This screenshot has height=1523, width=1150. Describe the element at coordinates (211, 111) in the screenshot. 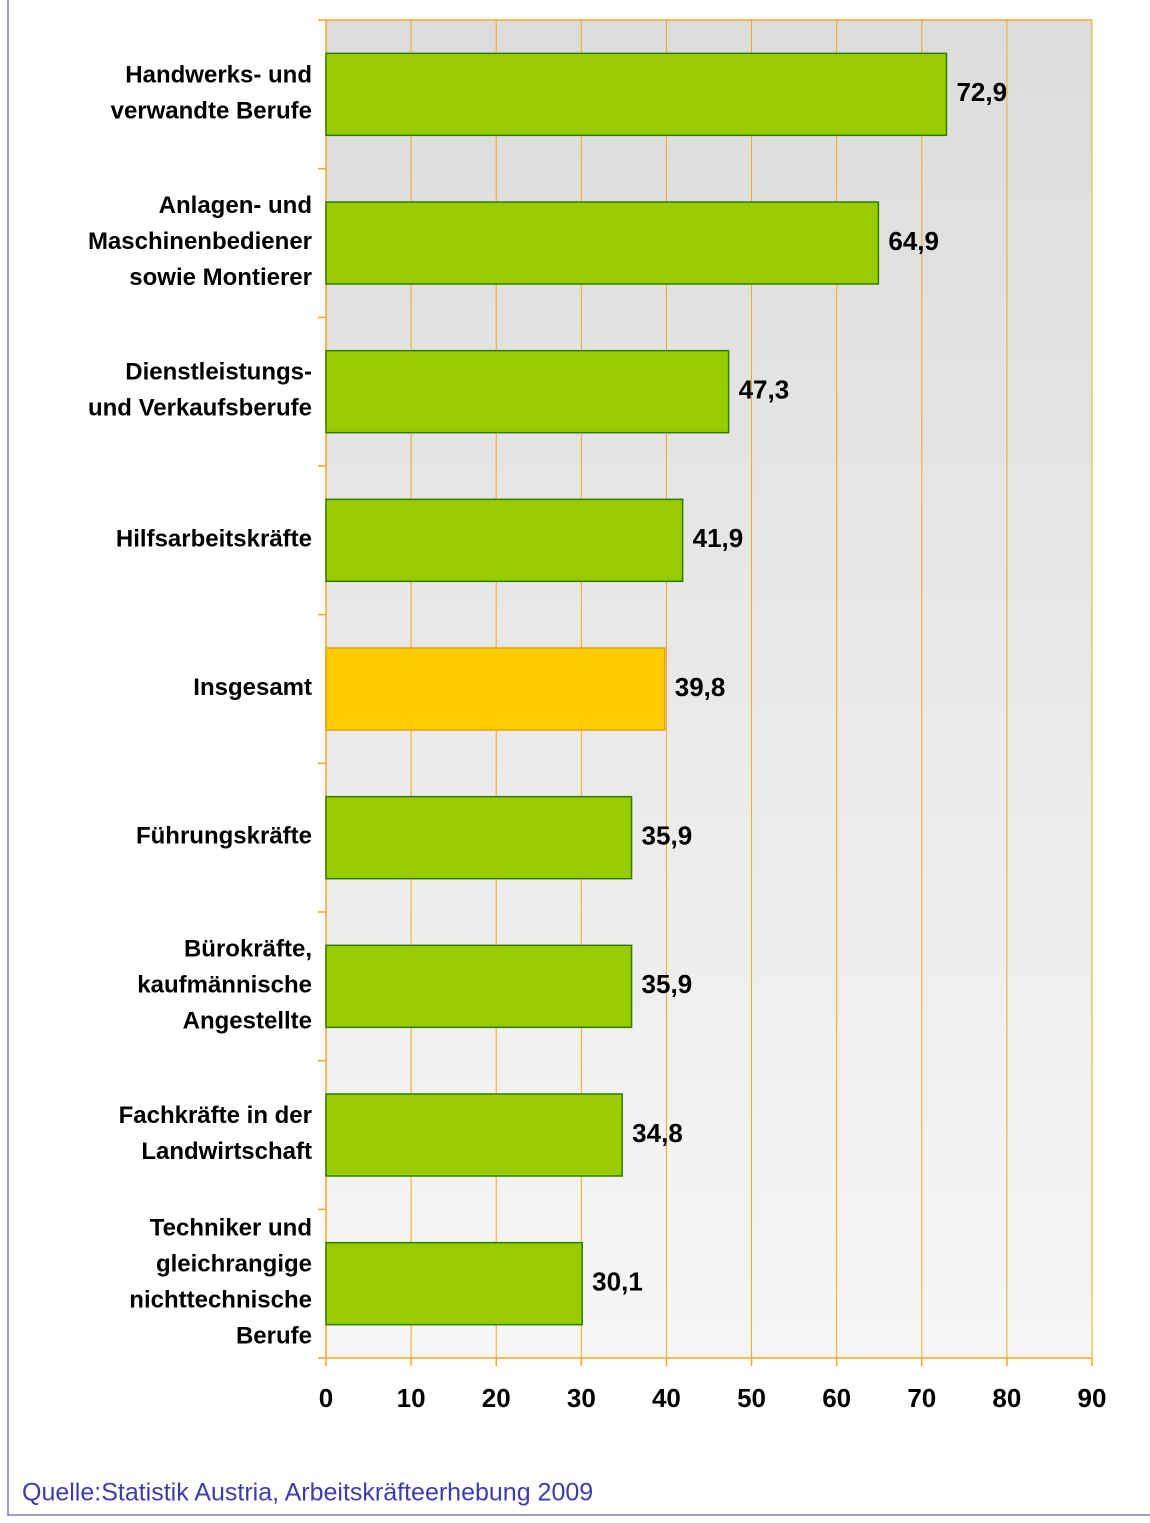

I see `category-line: verwandte Berufe` at that location.